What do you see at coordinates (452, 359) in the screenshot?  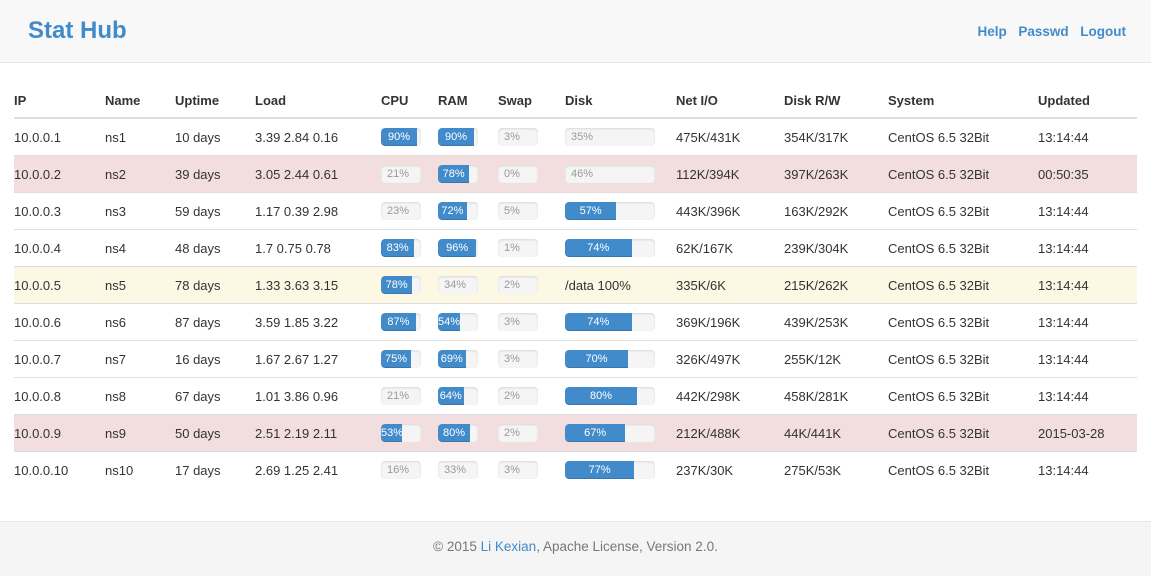 I see `ram-progress-fill: 69%` at bounding box center [452, 359].